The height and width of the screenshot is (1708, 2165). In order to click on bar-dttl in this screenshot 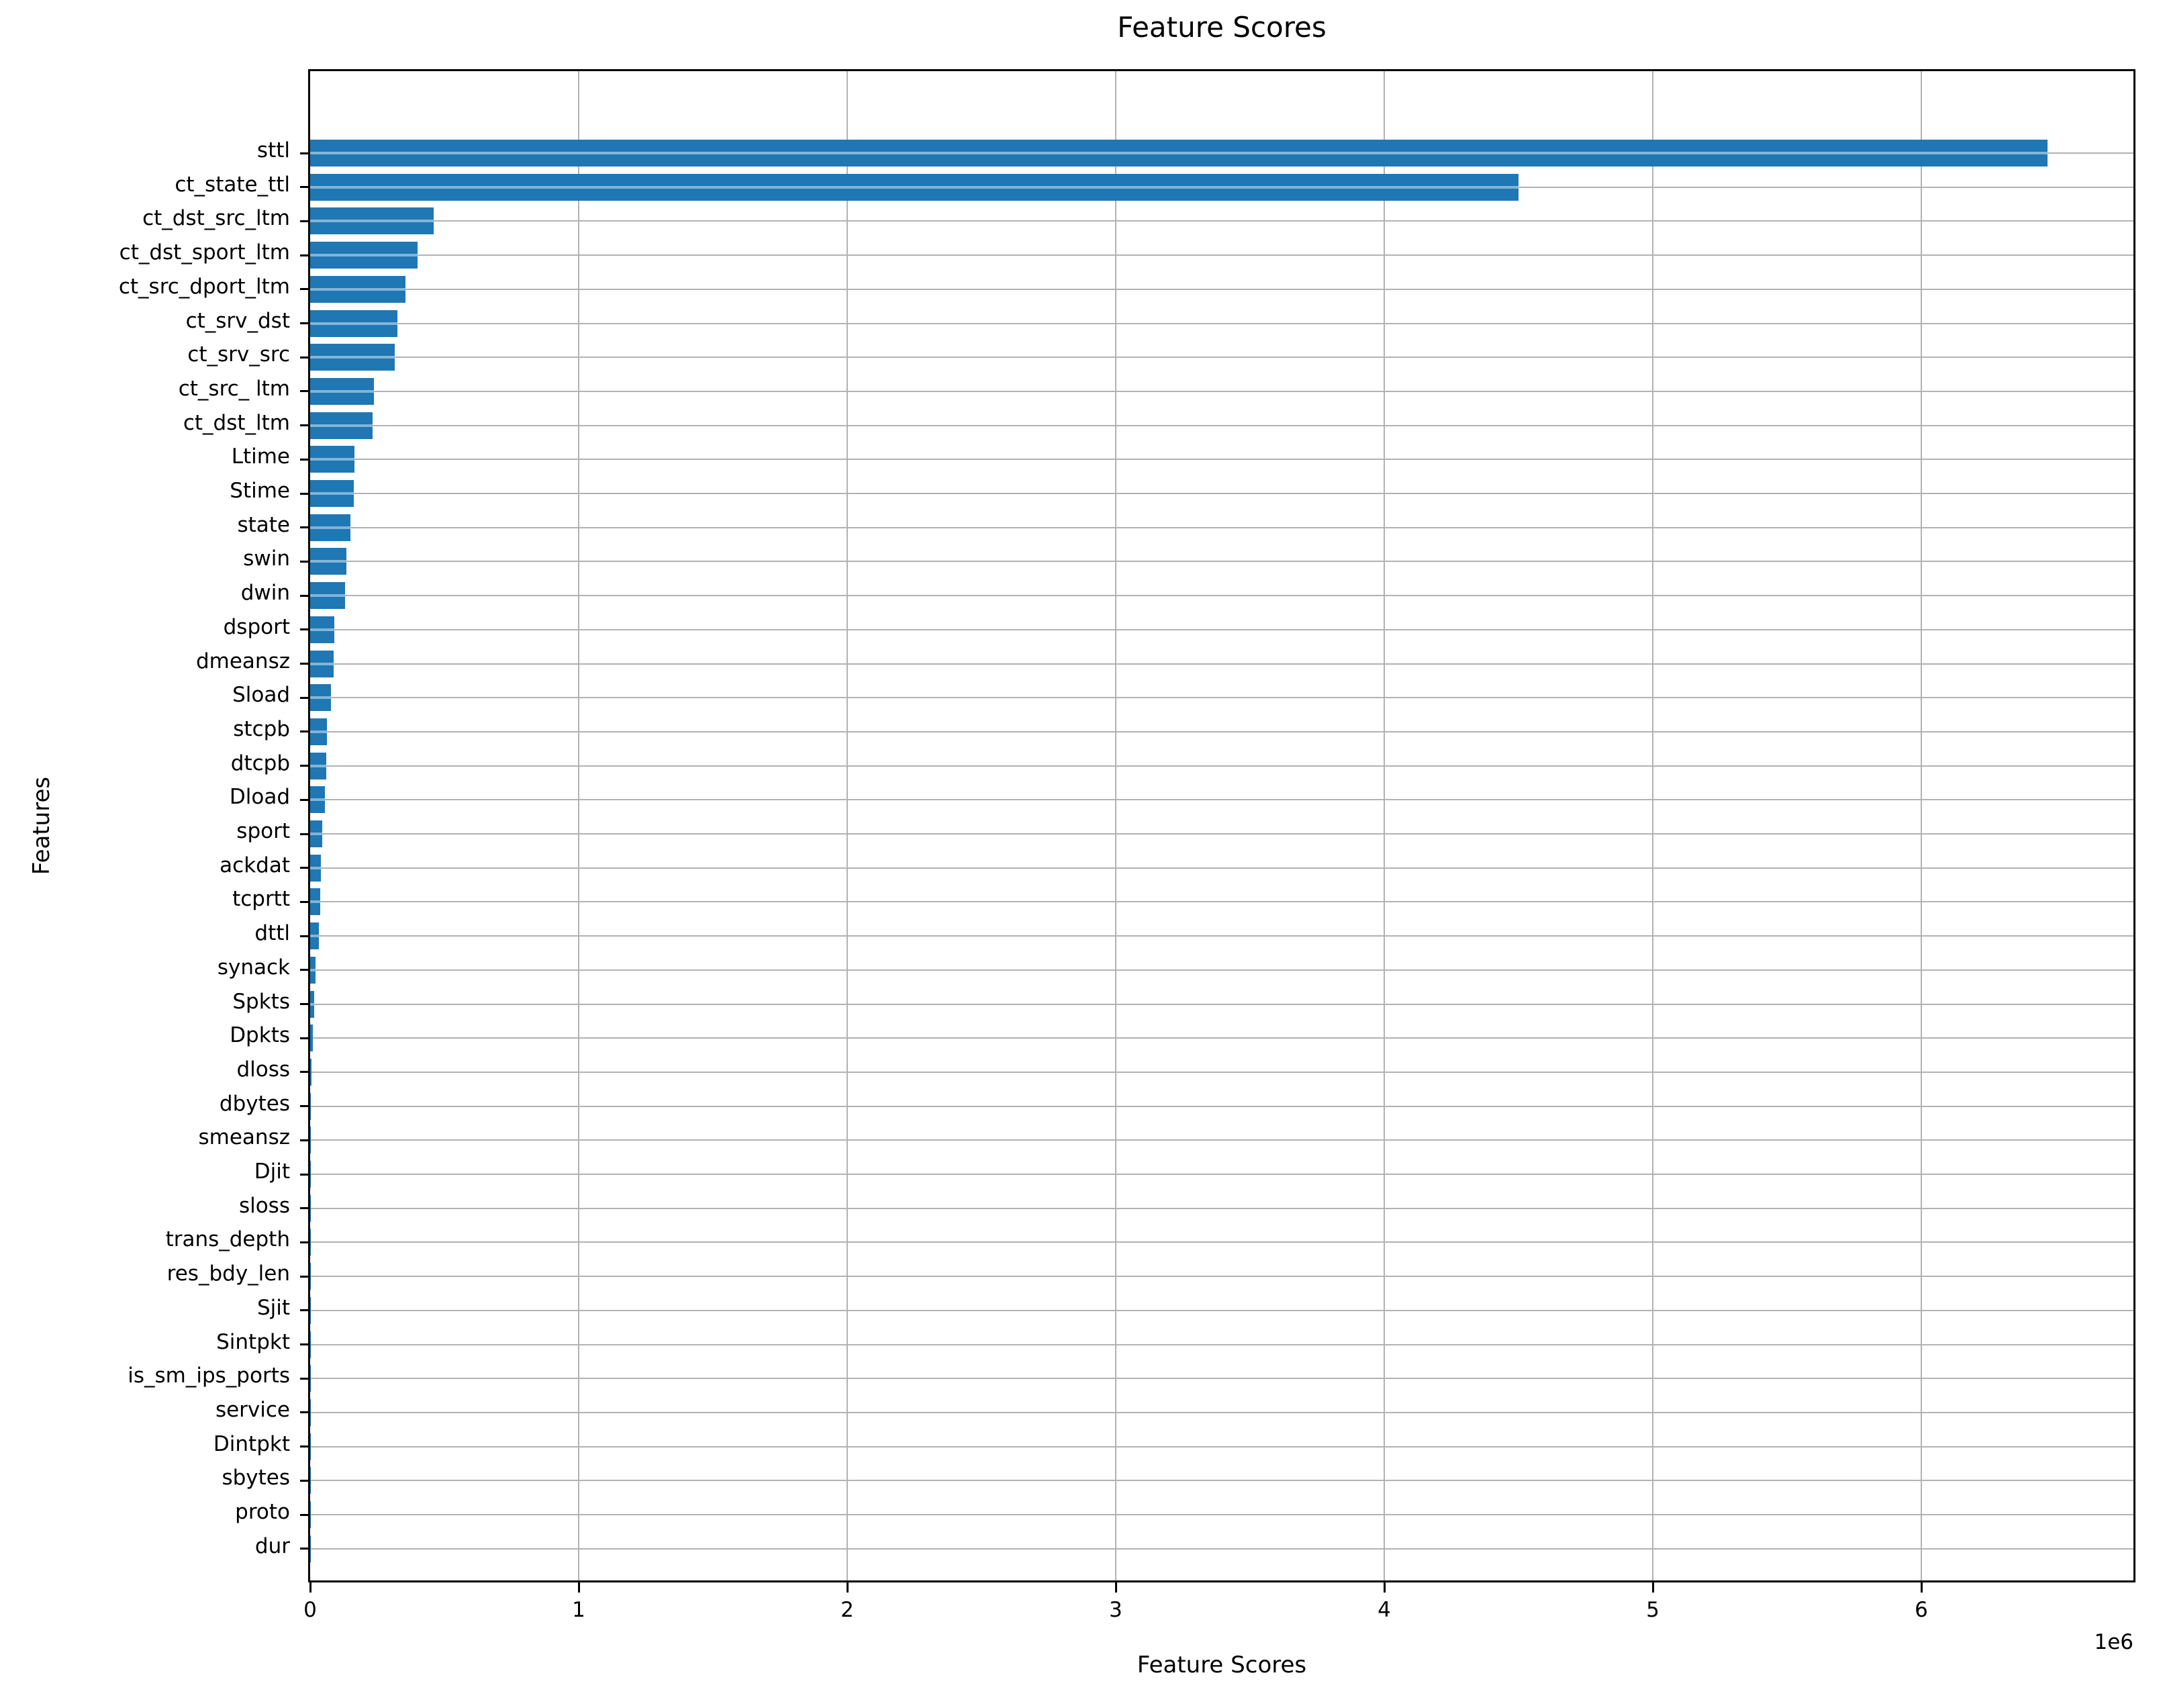, I will do `click(315, 936)`.